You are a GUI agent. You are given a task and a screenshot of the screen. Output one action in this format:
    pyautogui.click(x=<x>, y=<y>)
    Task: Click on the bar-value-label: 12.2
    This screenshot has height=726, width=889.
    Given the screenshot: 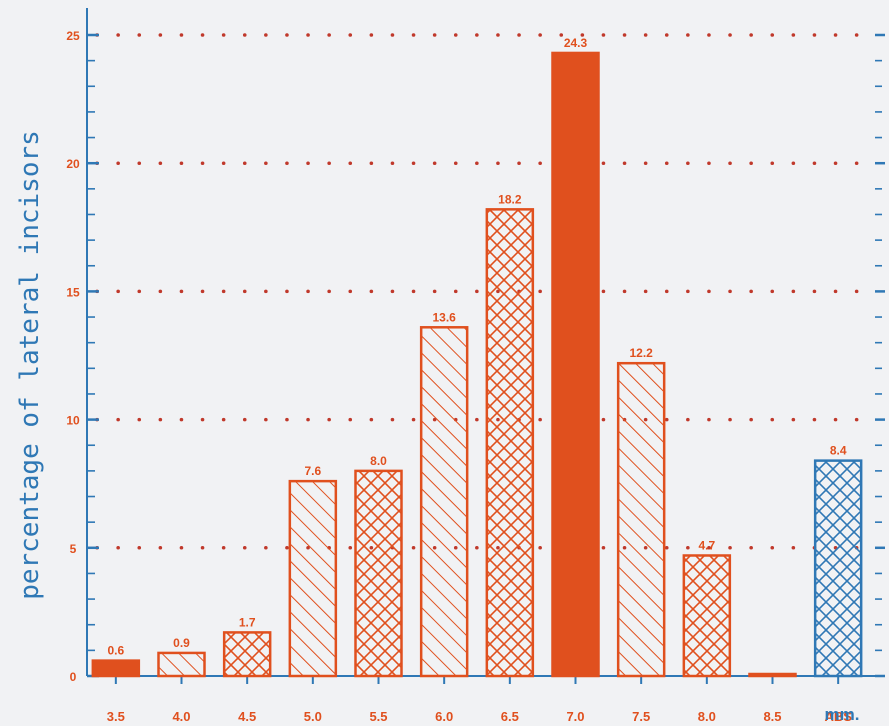 What is the action you would take?
    pyautogui.click(x=641, y=353)
    